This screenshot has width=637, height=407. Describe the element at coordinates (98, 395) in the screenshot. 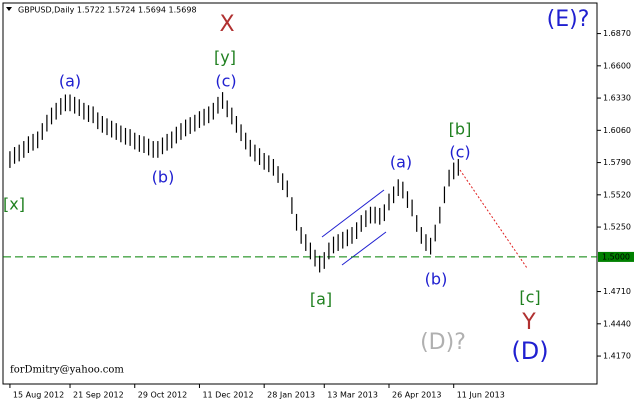

I see `x-tick-label: 21 Sep 2012` at that location.